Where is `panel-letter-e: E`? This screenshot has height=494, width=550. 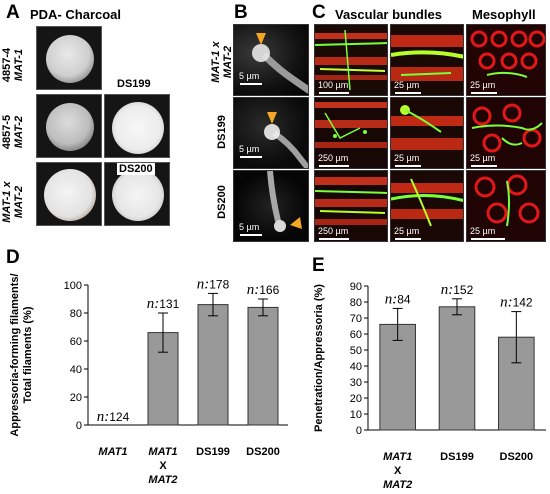 panel-letter-e: E is located at coordinates (318, 265).